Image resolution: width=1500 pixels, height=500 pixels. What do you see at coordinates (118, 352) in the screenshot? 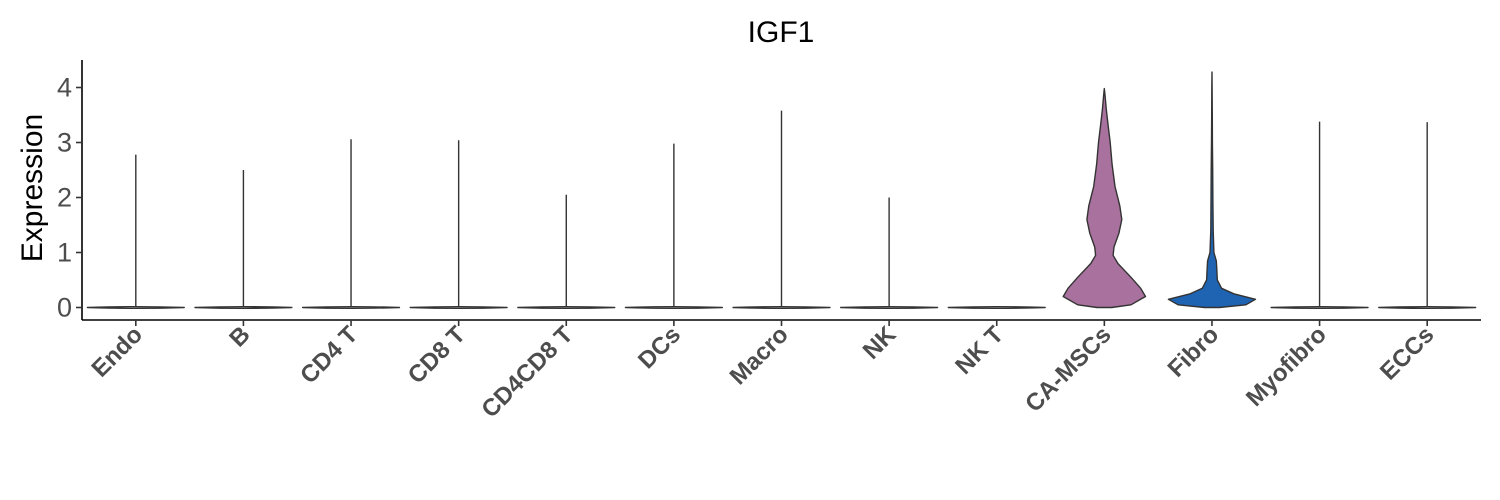
I see `x-tick-label: Endo` at bounding box center [118, 352].